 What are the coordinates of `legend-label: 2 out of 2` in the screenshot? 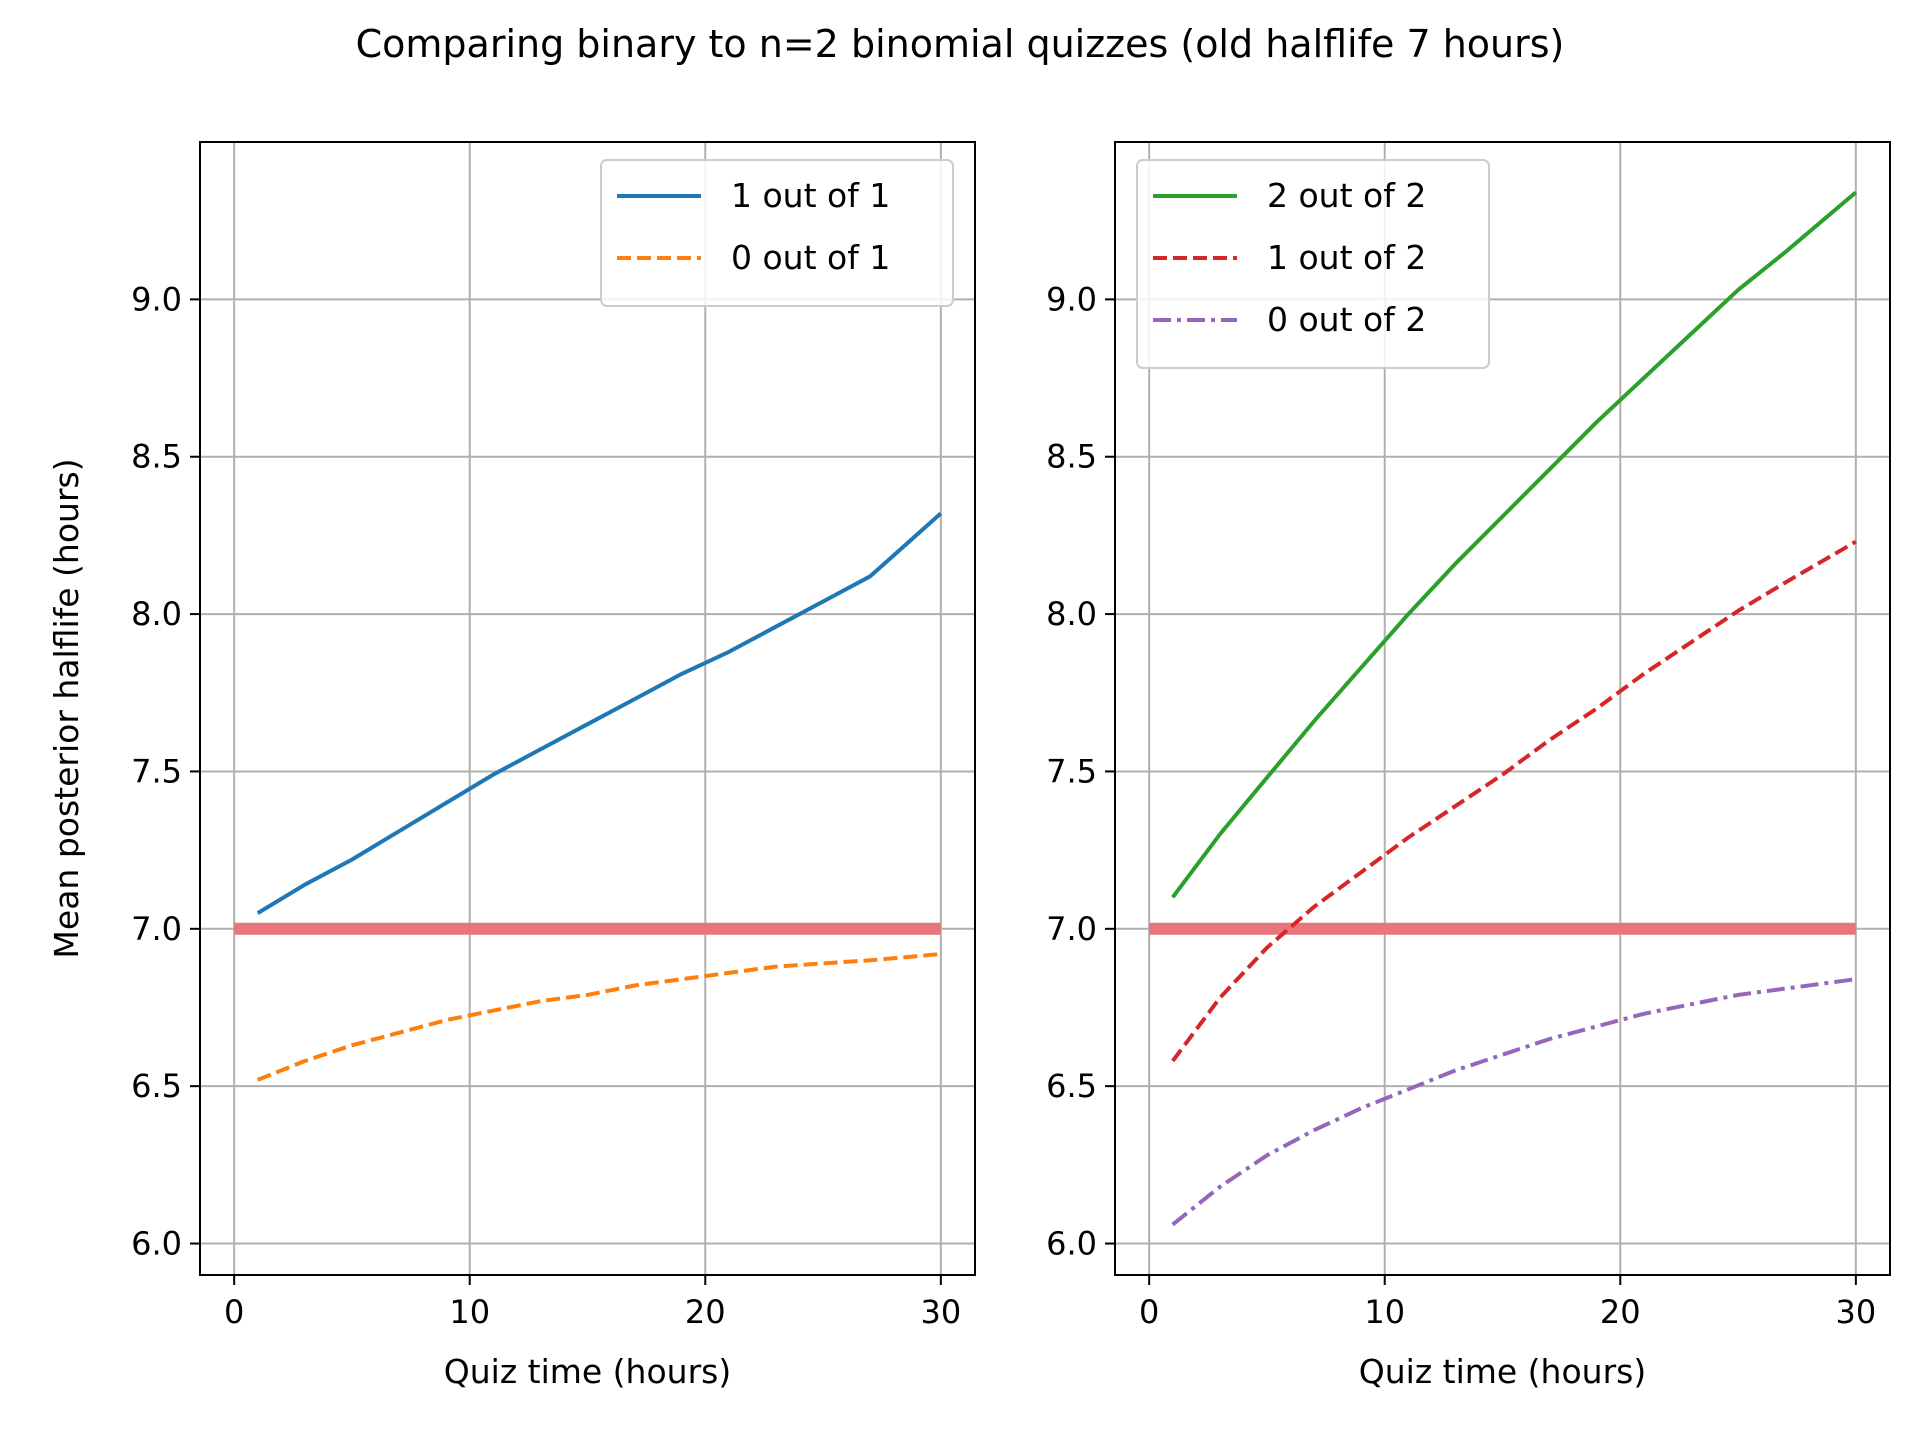 It's located at (1346, 195).